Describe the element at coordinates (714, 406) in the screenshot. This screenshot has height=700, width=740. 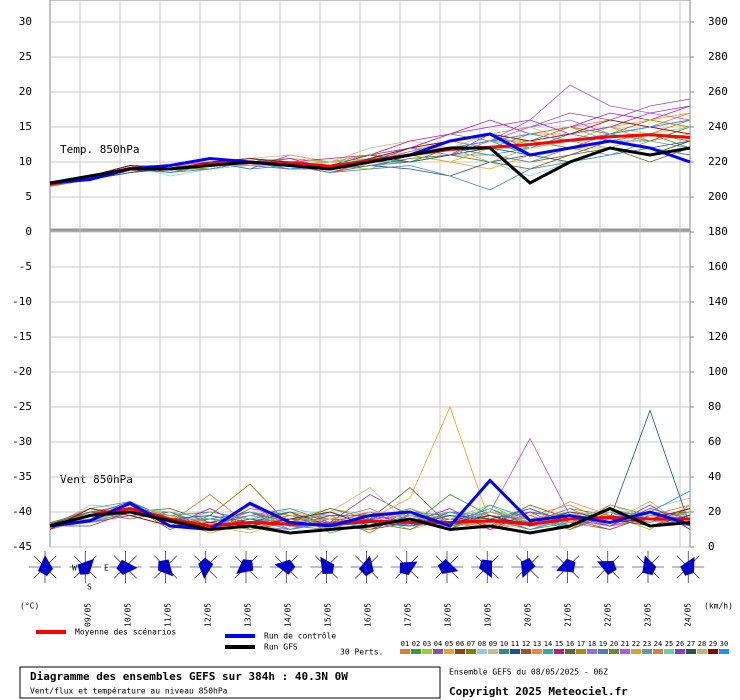
I see `y2-tick-label: 80` at that location.